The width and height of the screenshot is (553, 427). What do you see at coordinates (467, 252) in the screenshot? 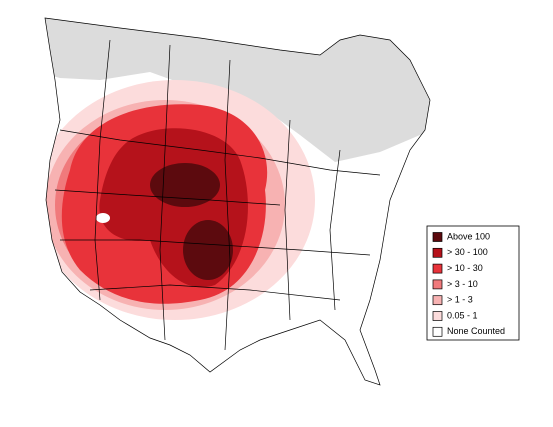
I see `legend-label: > 30 - 100` at bounding box center [467, 252].